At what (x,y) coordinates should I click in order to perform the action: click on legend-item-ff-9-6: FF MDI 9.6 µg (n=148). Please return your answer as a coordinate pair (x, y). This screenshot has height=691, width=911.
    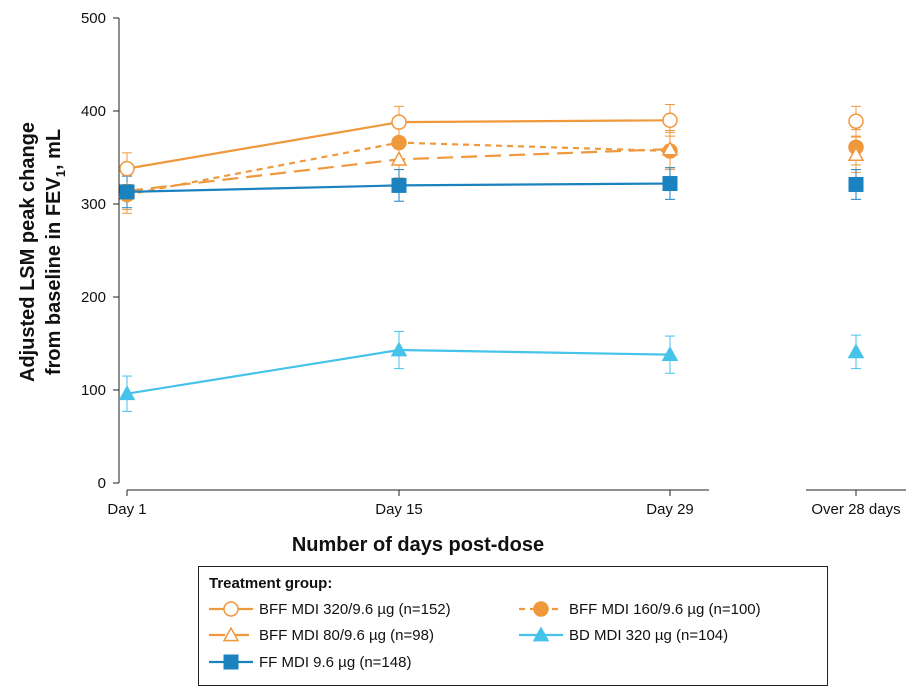
    Looking at the image, I should click on (309, 662).